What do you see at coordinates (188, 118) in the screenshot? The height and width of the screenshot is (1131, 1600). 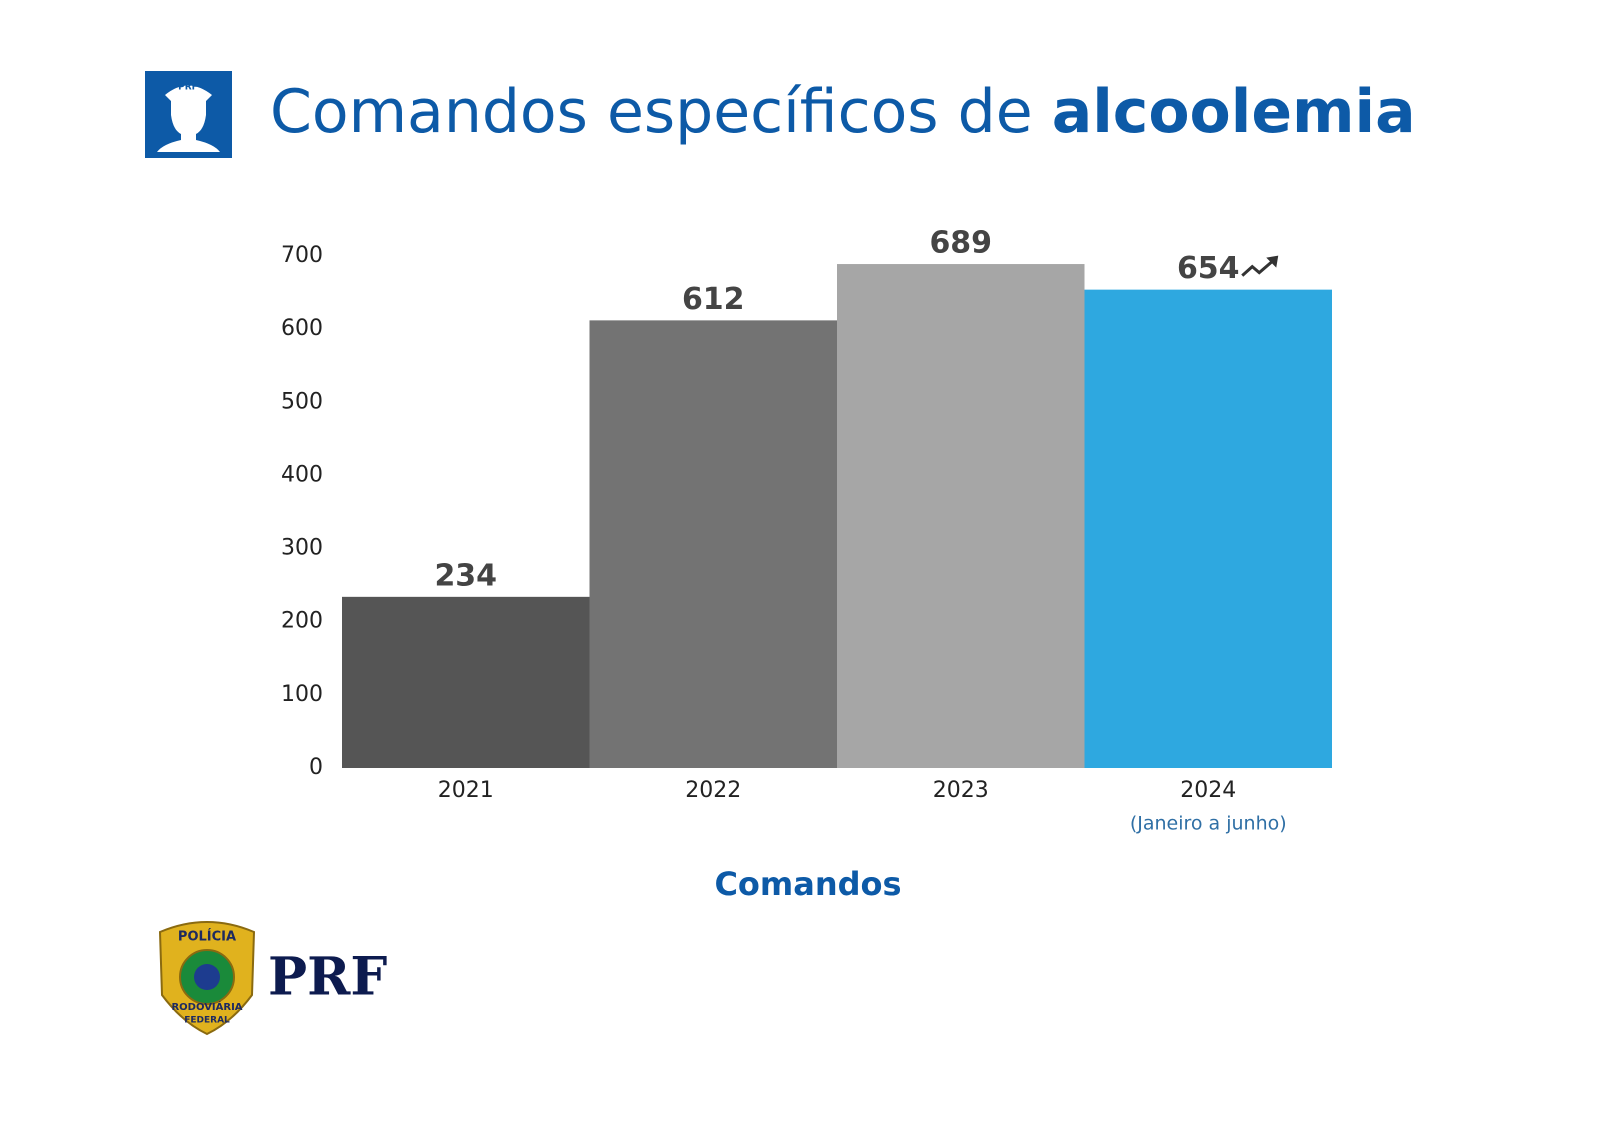 I see `icon-silhouette` at bounding box center [188, 118].